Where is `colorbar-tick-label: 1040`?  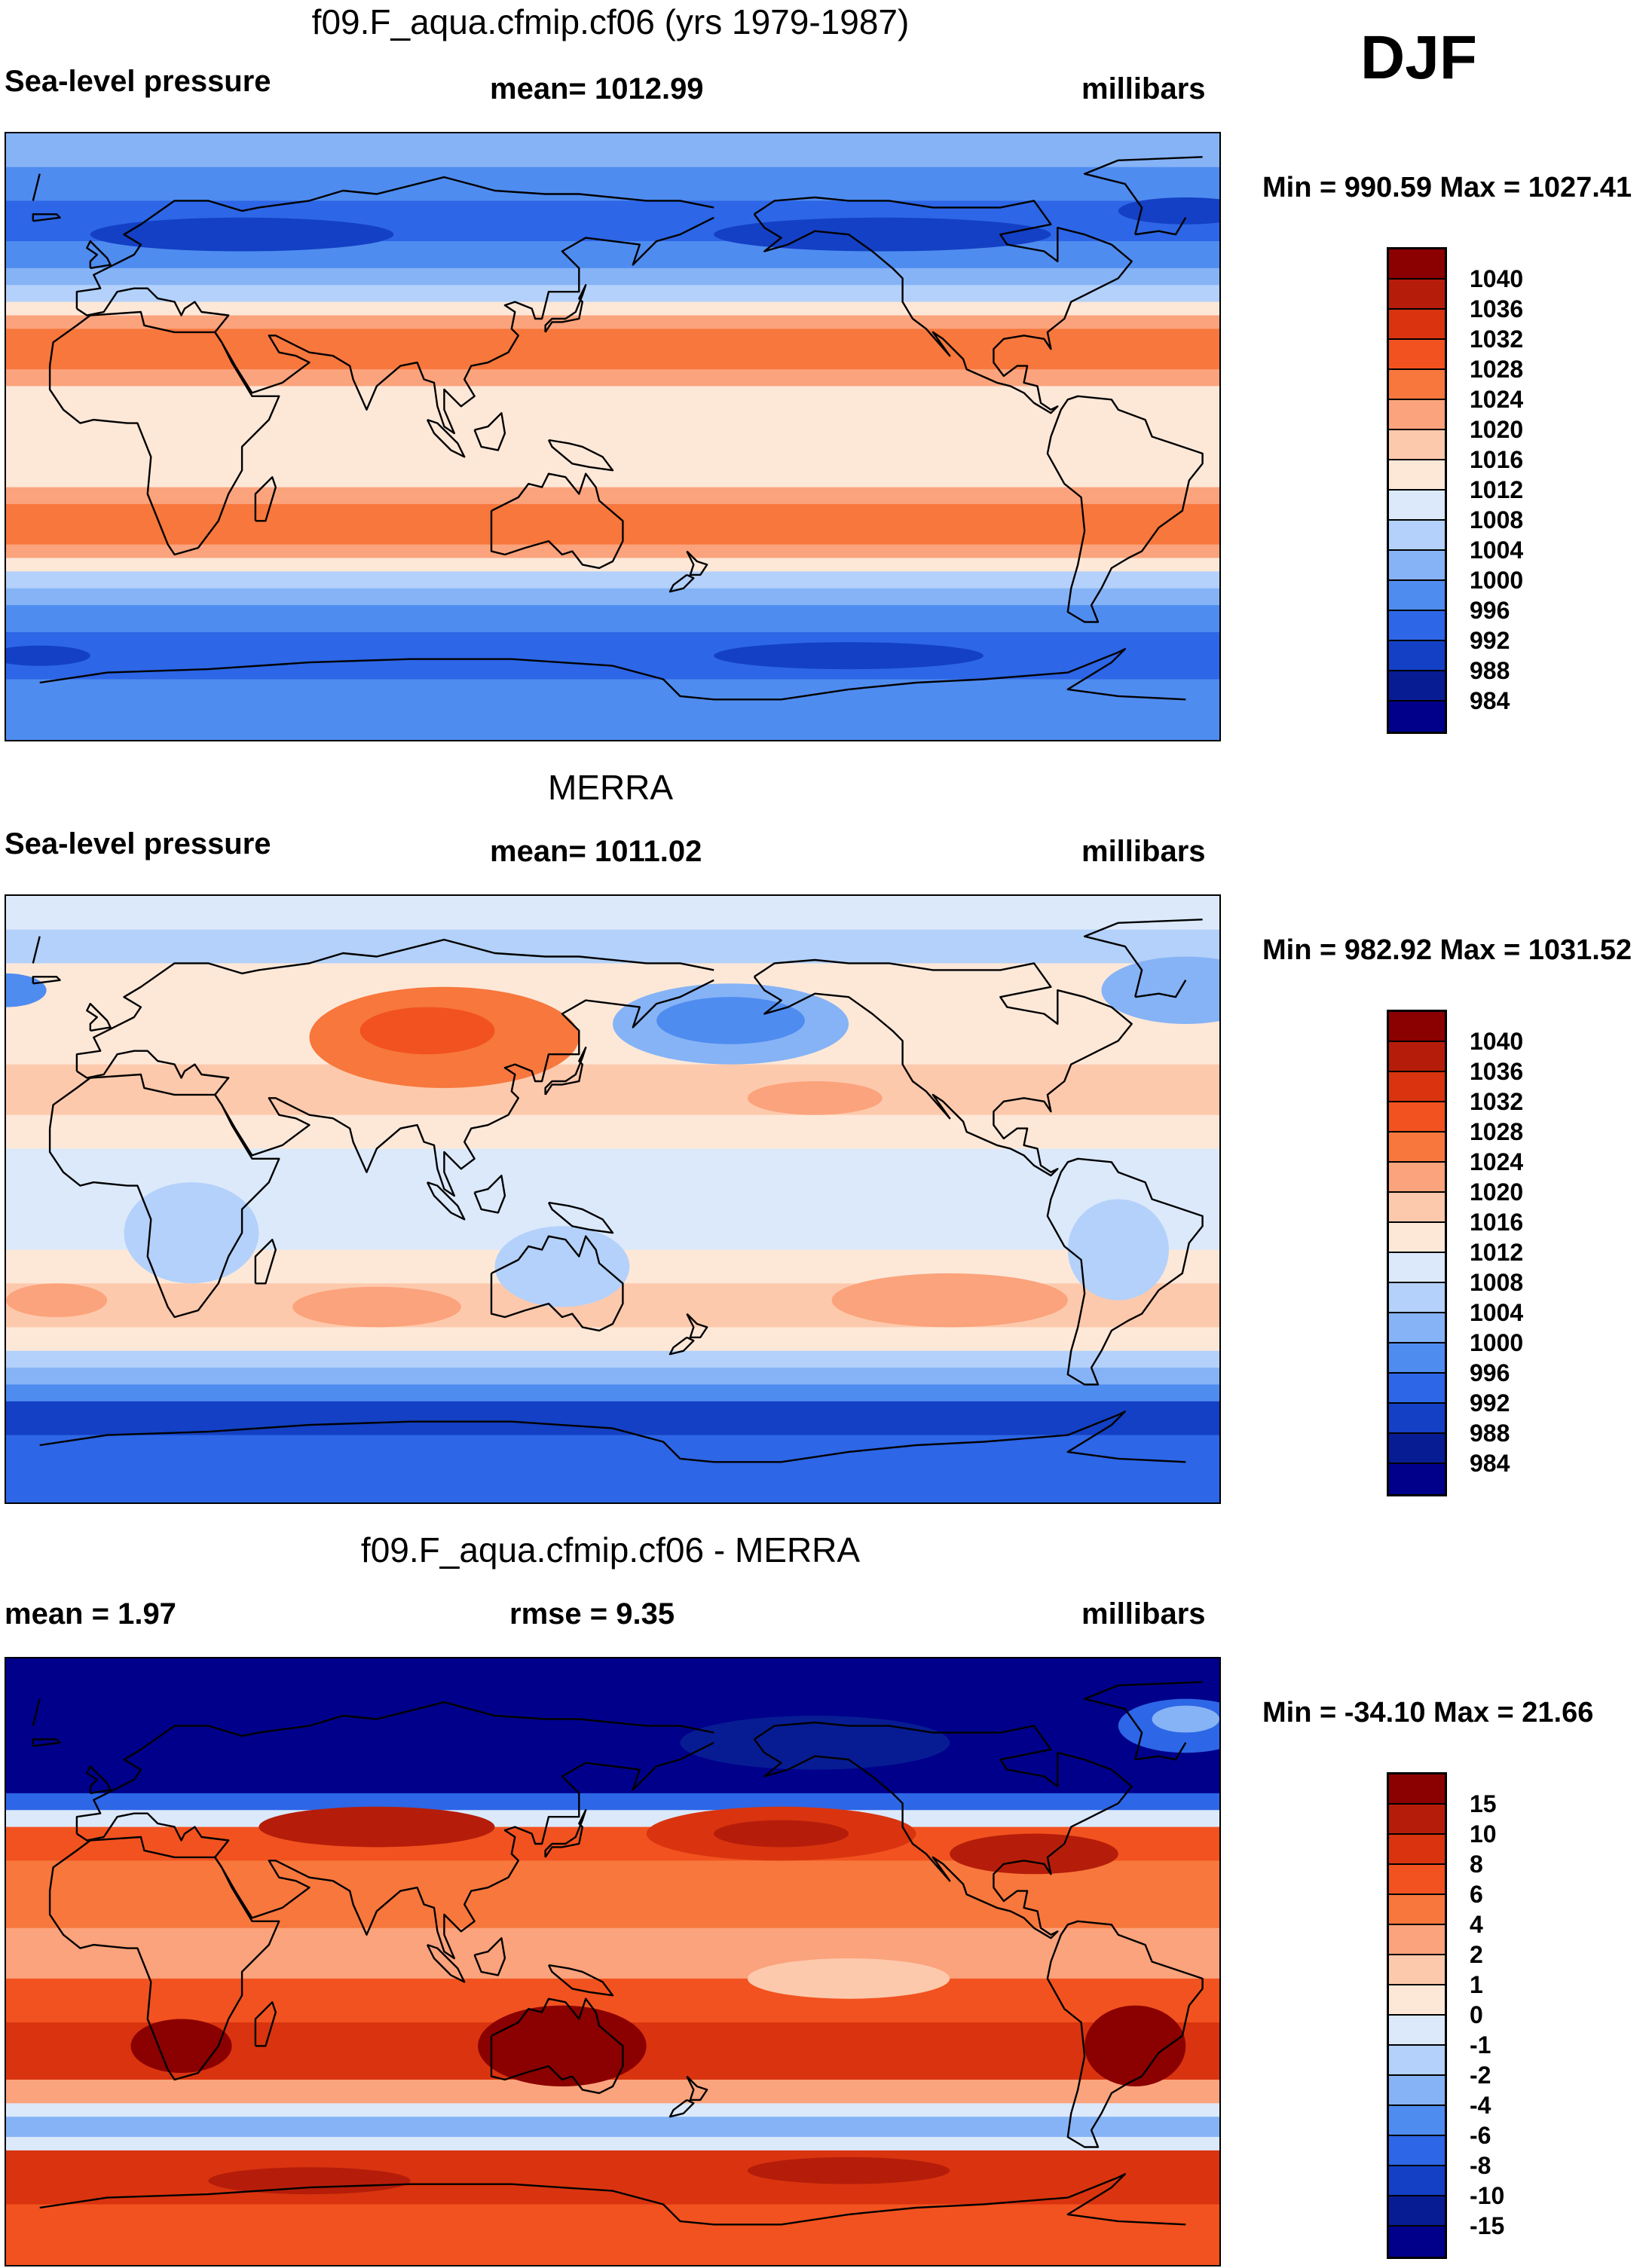 colorbar-tick-label: 1040 is located at coordinates (1497, 1041).